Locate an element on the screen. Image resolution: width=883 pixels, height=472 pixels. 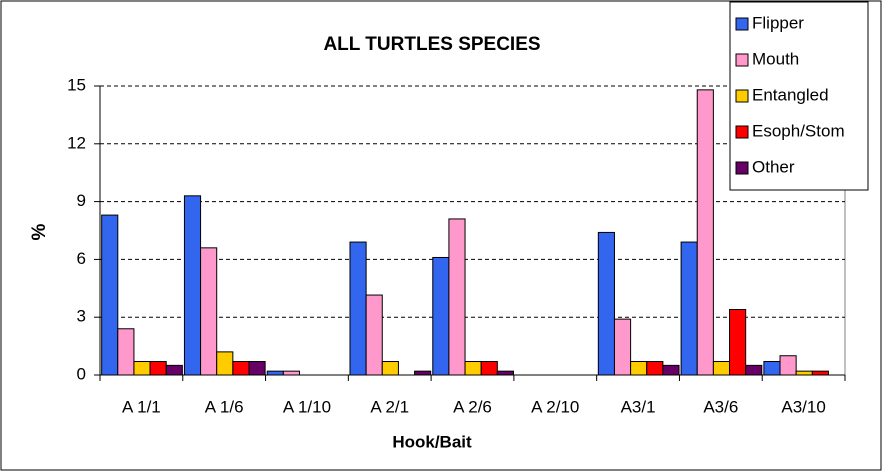
x-tick-label: A3/6 is located at coordinates (720, 406).